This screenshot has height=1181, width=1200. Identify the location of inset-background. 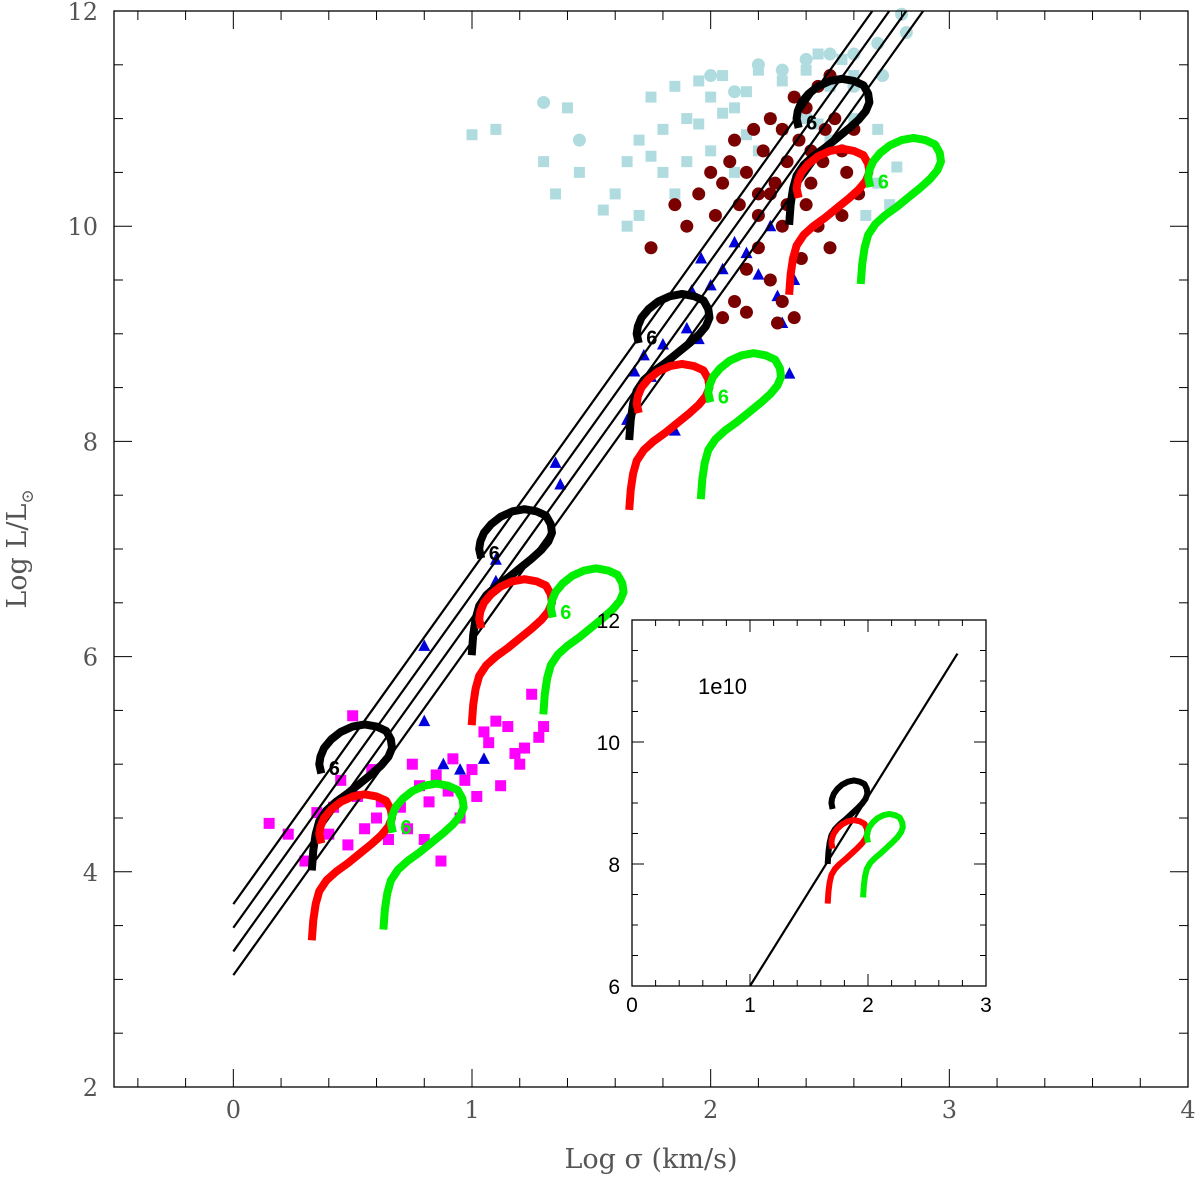
(809, 803).